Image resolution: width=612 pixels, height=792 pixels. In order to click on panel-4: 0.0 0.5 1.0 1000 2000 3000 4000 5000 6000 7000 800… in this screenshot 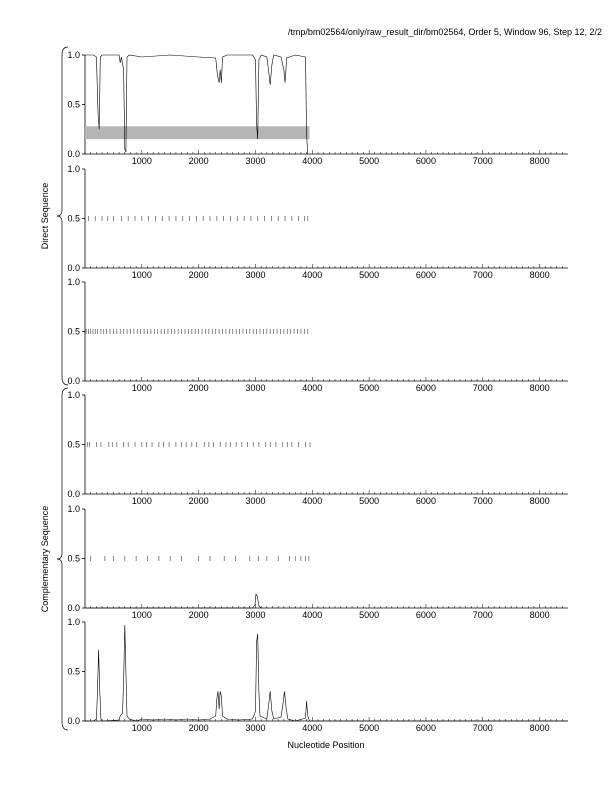, I will do `click(317, 448)`.